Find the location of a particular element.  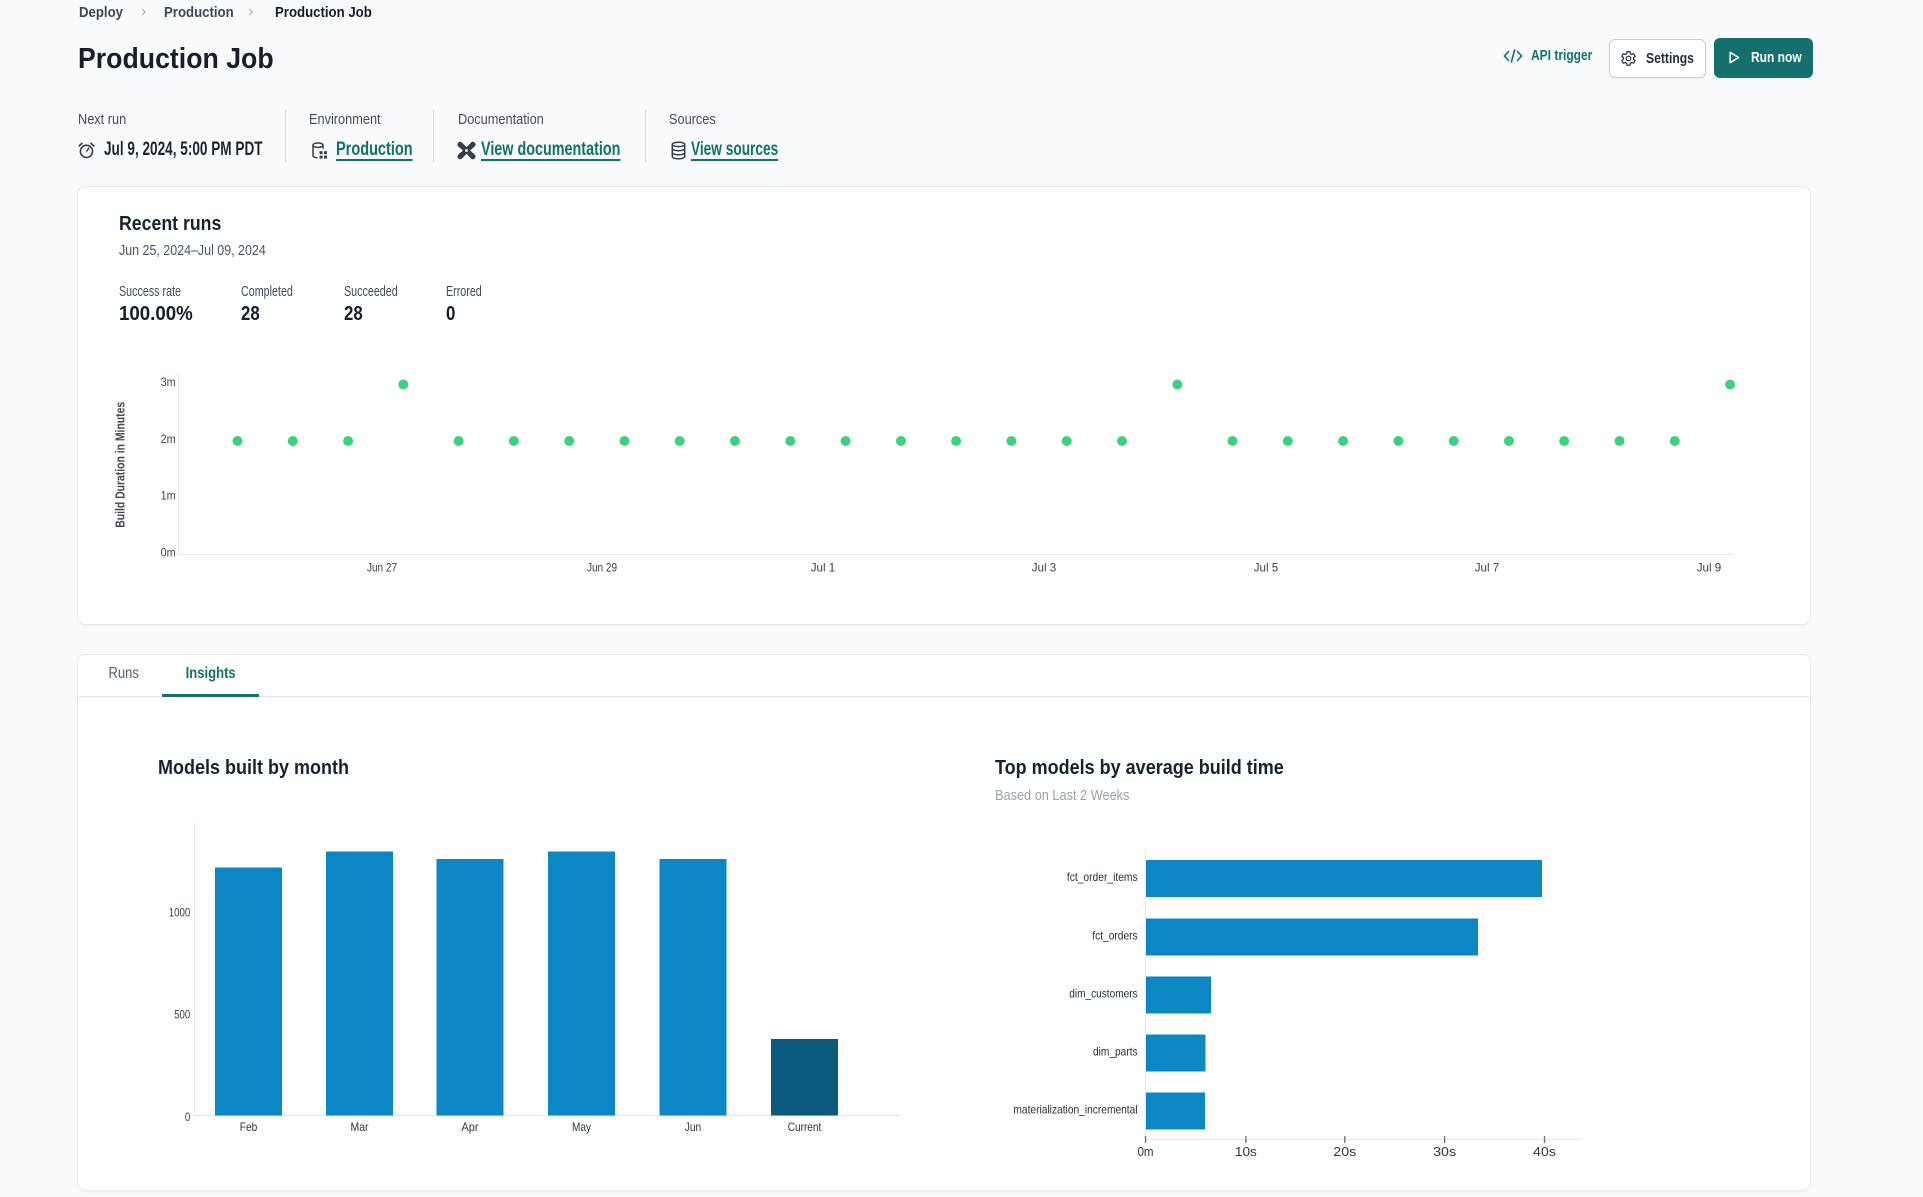

svg-text: 20s is located at coordinates (1345, 1151).